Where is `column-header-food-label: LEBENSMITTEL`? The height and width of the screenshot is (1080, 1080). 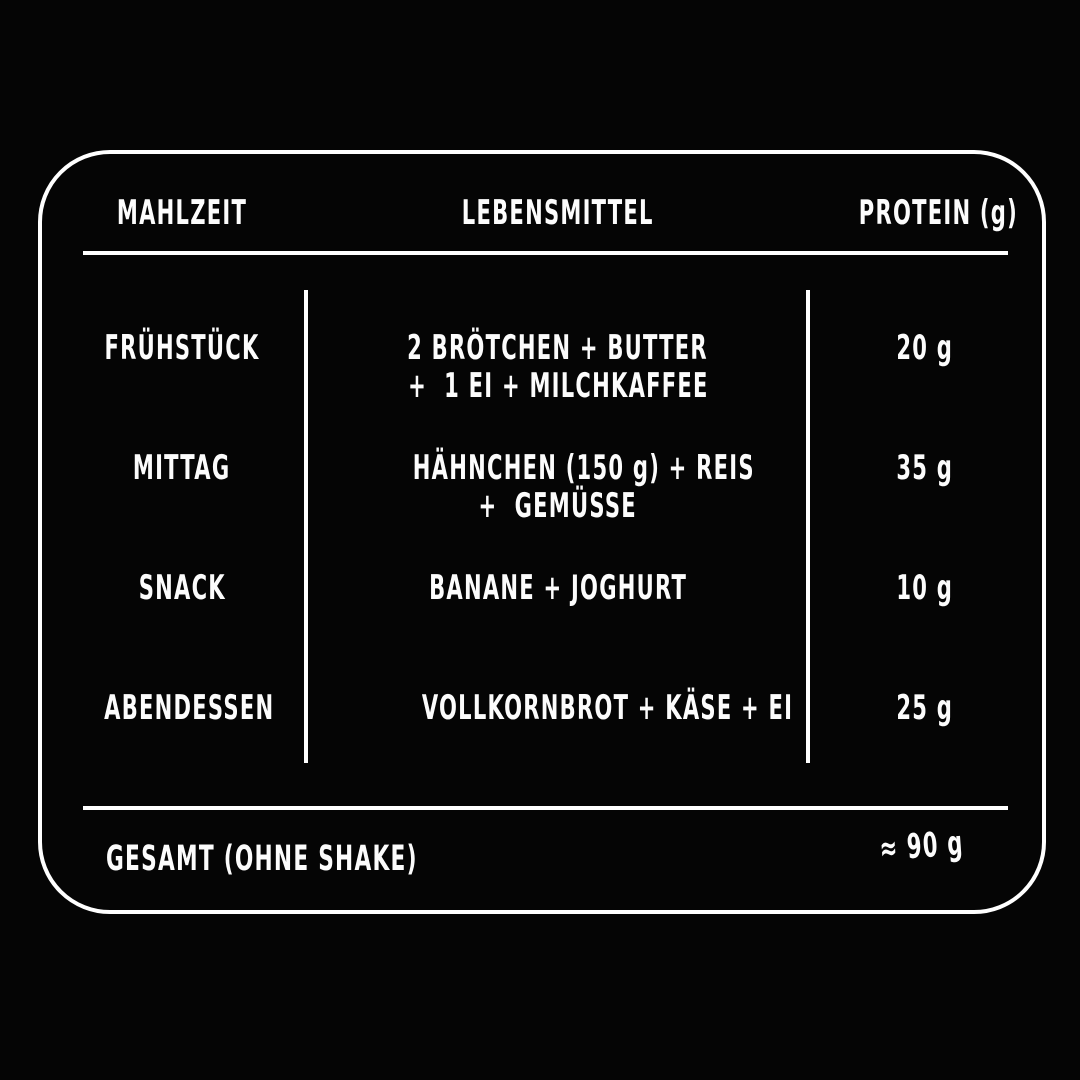 column-header-food-label: LEBENSMITTEL is located at coordinates (558, 213).